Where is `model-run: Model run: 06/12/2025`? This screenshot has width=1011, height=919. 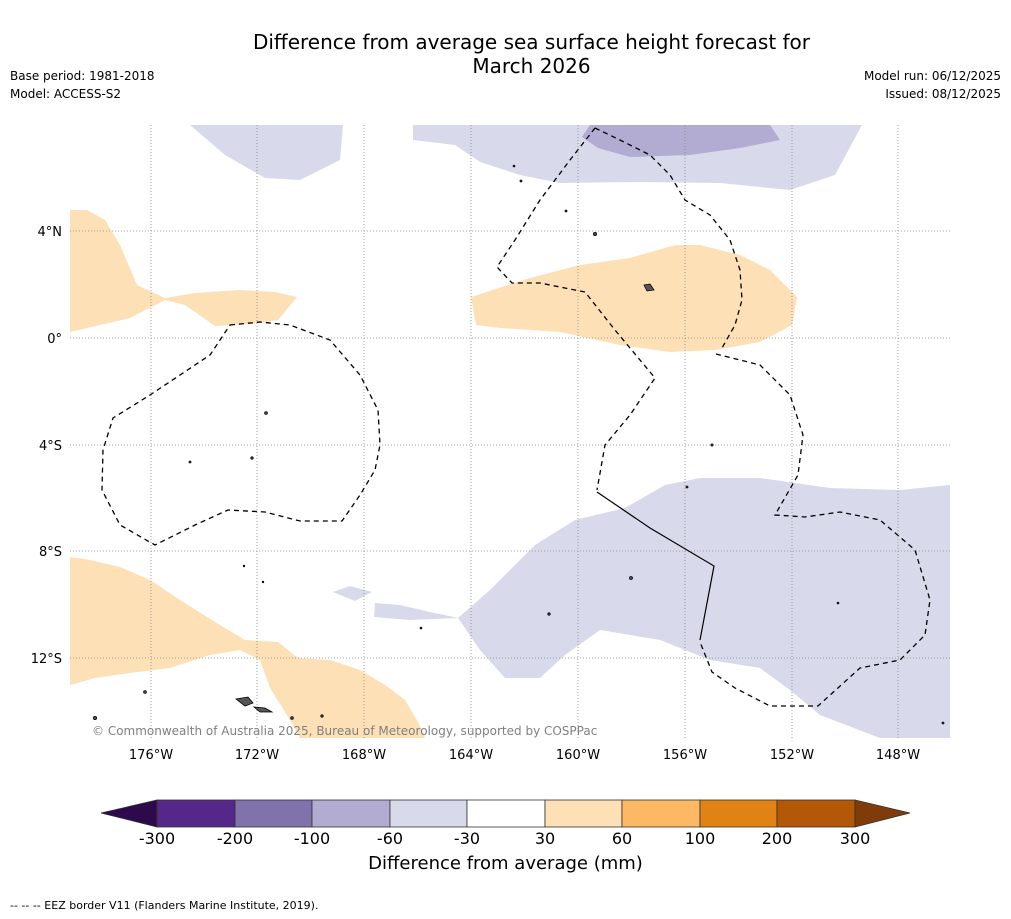
model-run: Model run: 06/12/2025 is located at coordinates (932, 76).